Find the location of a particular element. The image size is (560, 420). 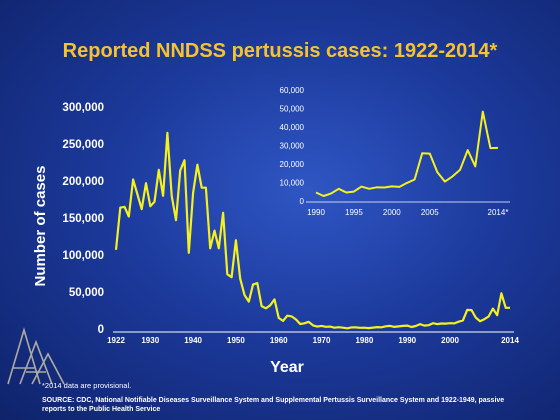

inset-y-tick-label: 50,000 is located at coordinates (292, 108).